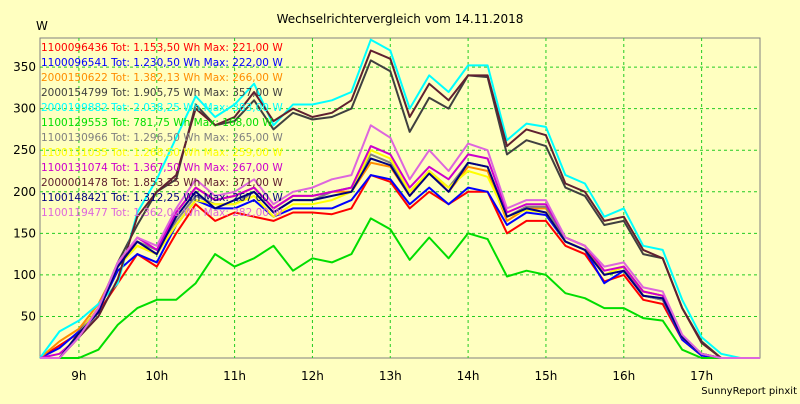 The height and width of the screenshot is (404, 800). I want to click on y-tick-label: 150, so click(24, 233).